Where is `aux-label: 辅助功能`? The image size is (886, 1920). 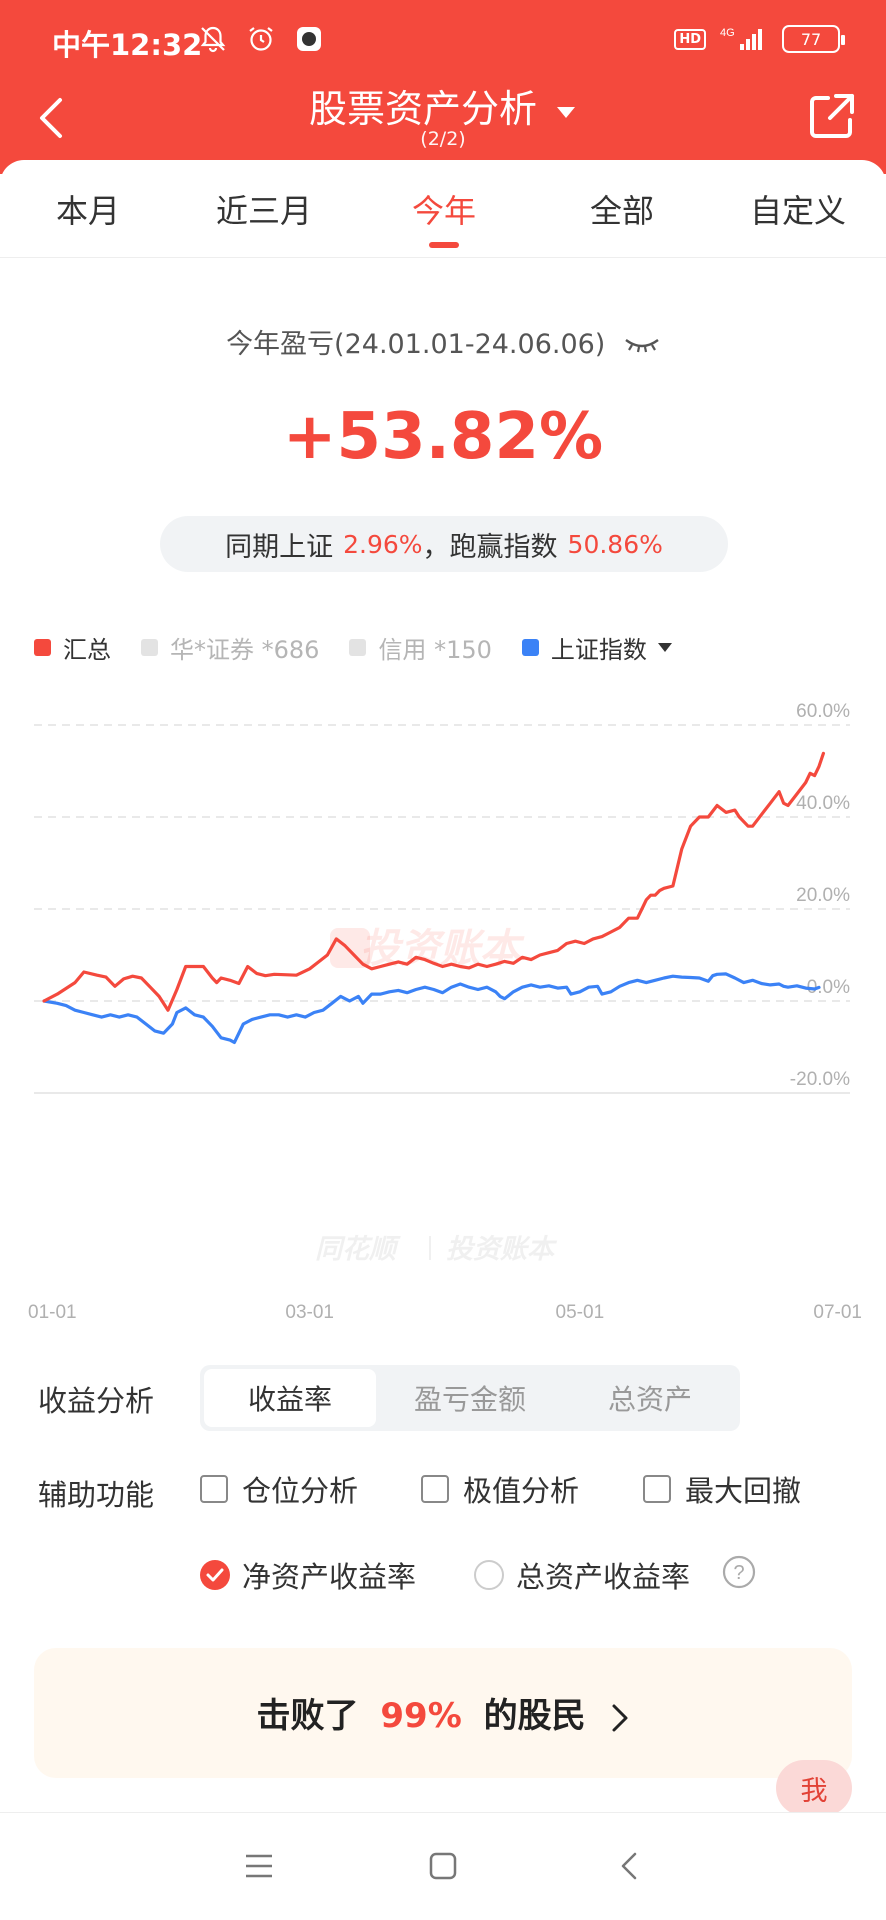 aux-label: 辅助功能 is located at coordinates (96, 1495).